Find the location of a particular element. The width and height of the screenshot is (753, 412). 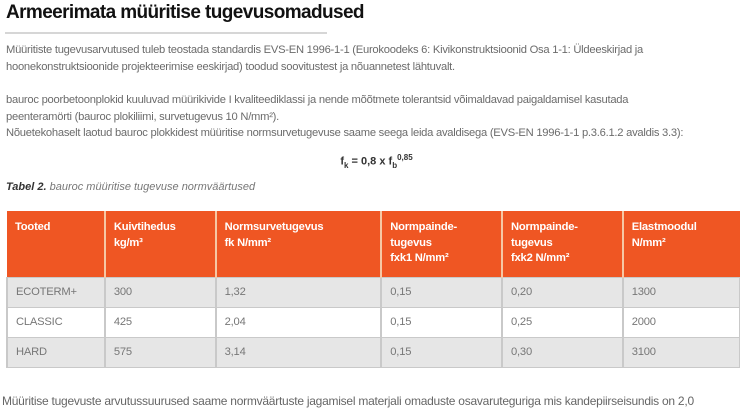

table-cell: 3100 is located at coordinates (680, 352).